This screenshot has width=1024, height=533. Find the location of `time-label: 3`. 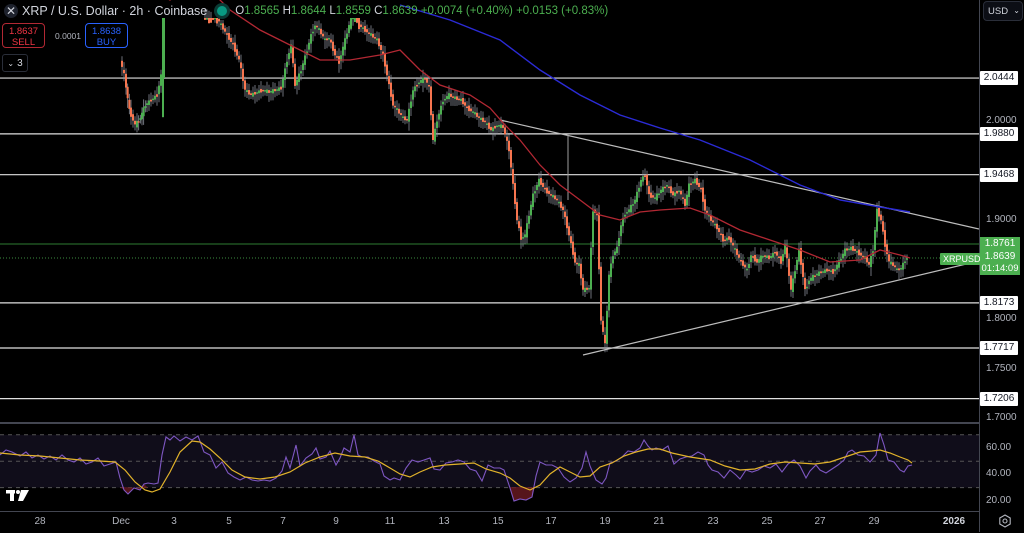

time-label: 3 is located at coordinates (174, 521).